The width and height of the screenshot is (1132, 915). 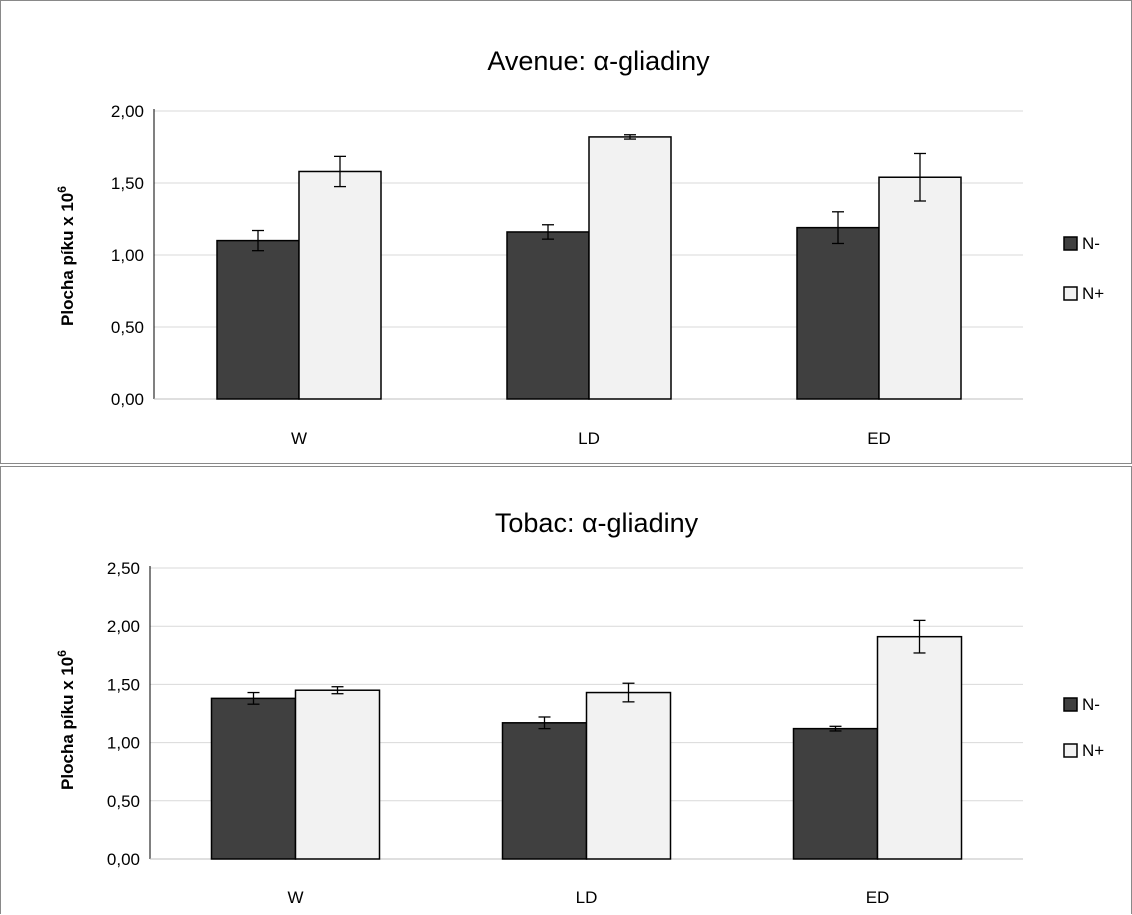 I want to click on chart-title: Tobac: α-gliadiny, so click(x=597, y=523).